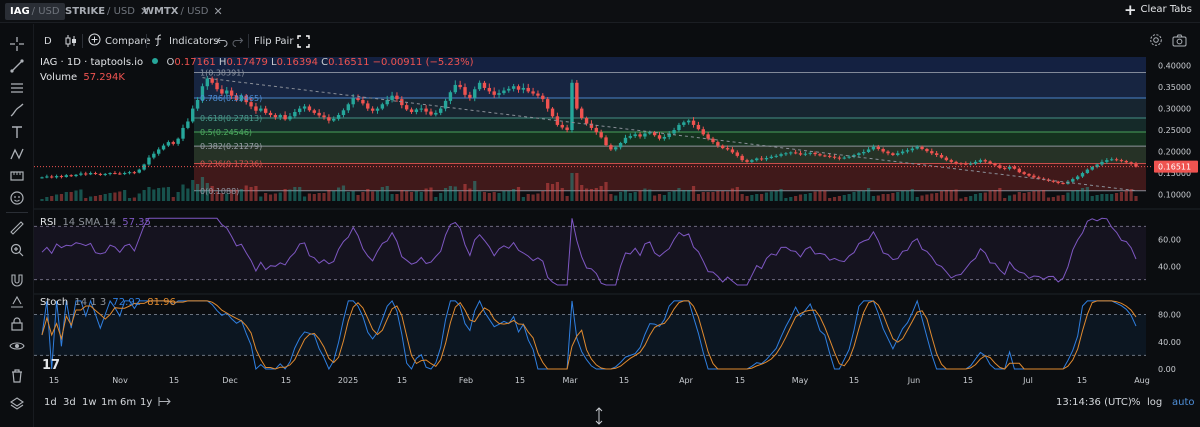  What do you see at coordinates (48, 41) in the screenshot?
I see `interval-button: D` at bounding box center [48, 41].